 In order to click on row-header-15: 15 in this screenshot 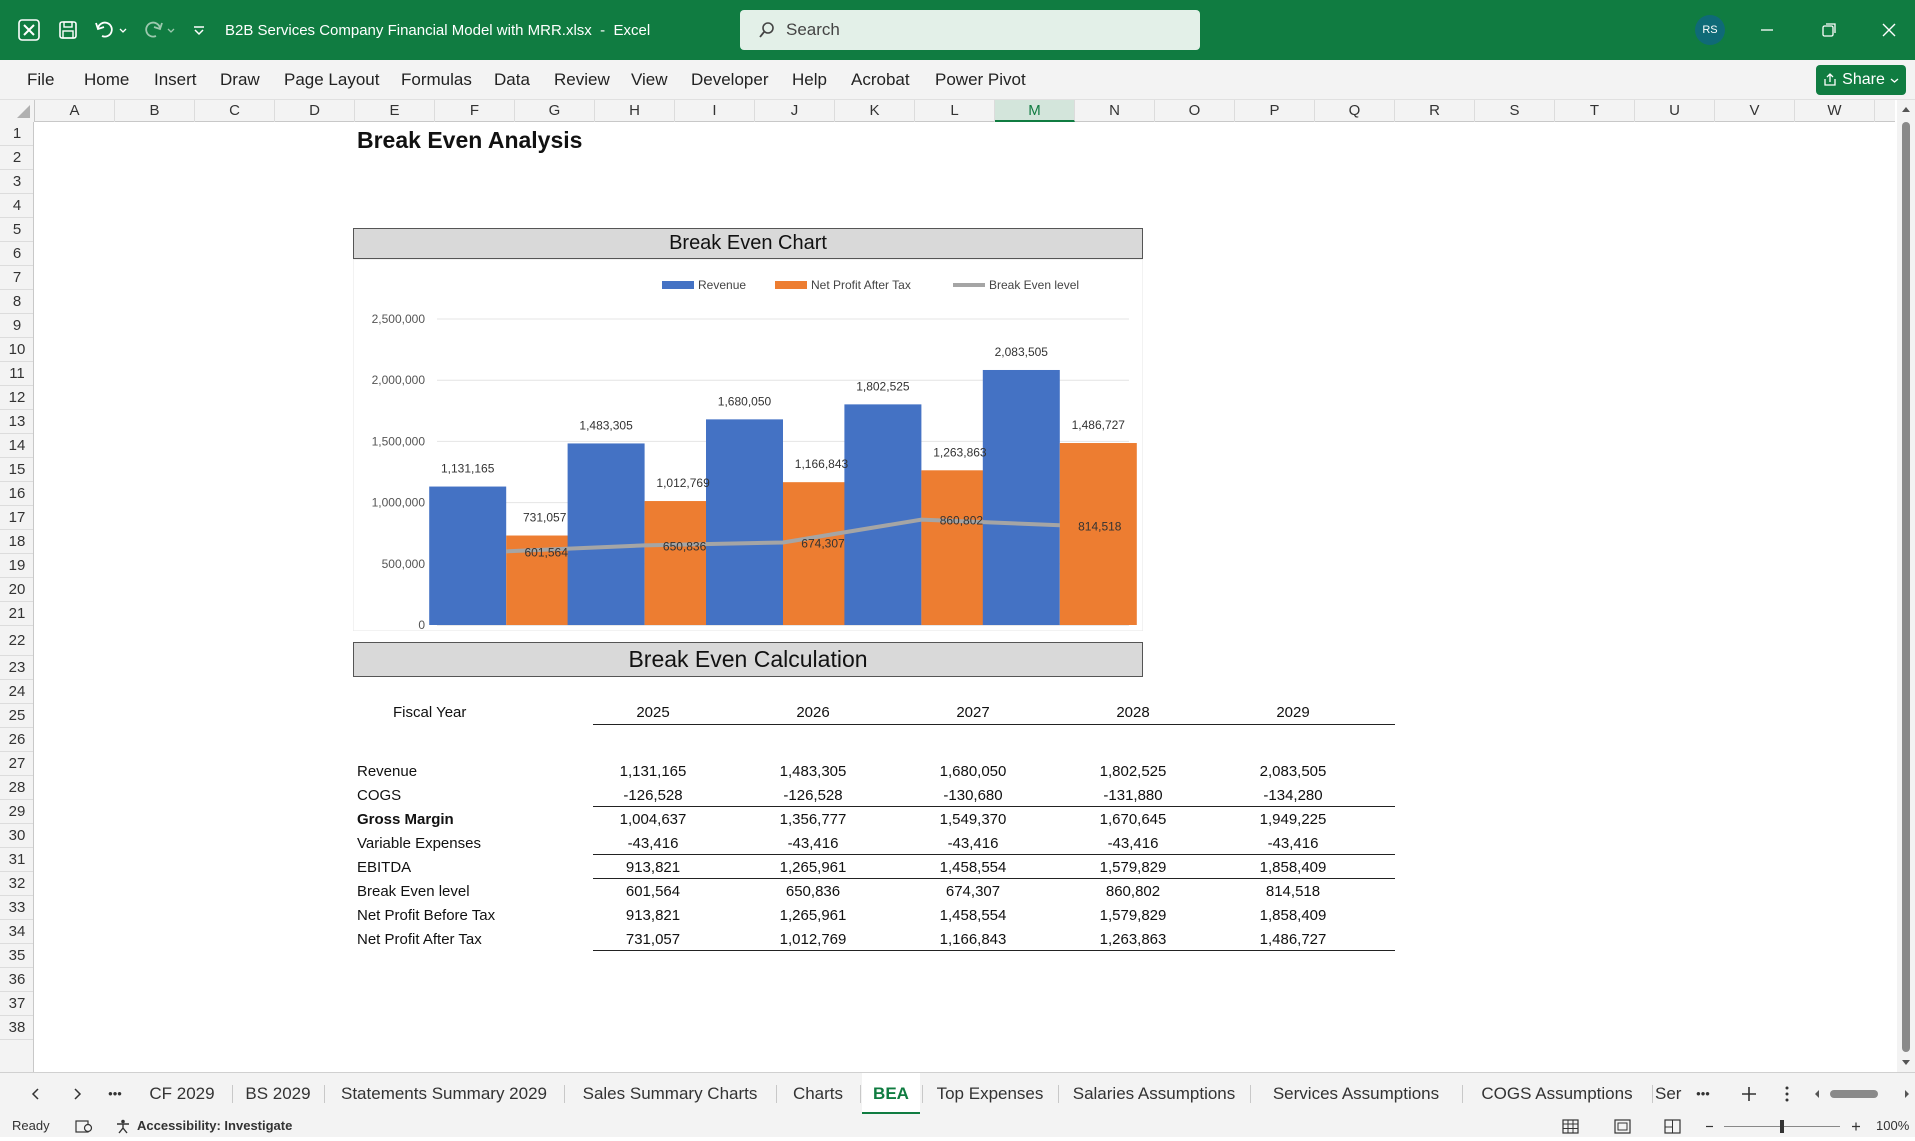, I will do `click(16, 470)`.